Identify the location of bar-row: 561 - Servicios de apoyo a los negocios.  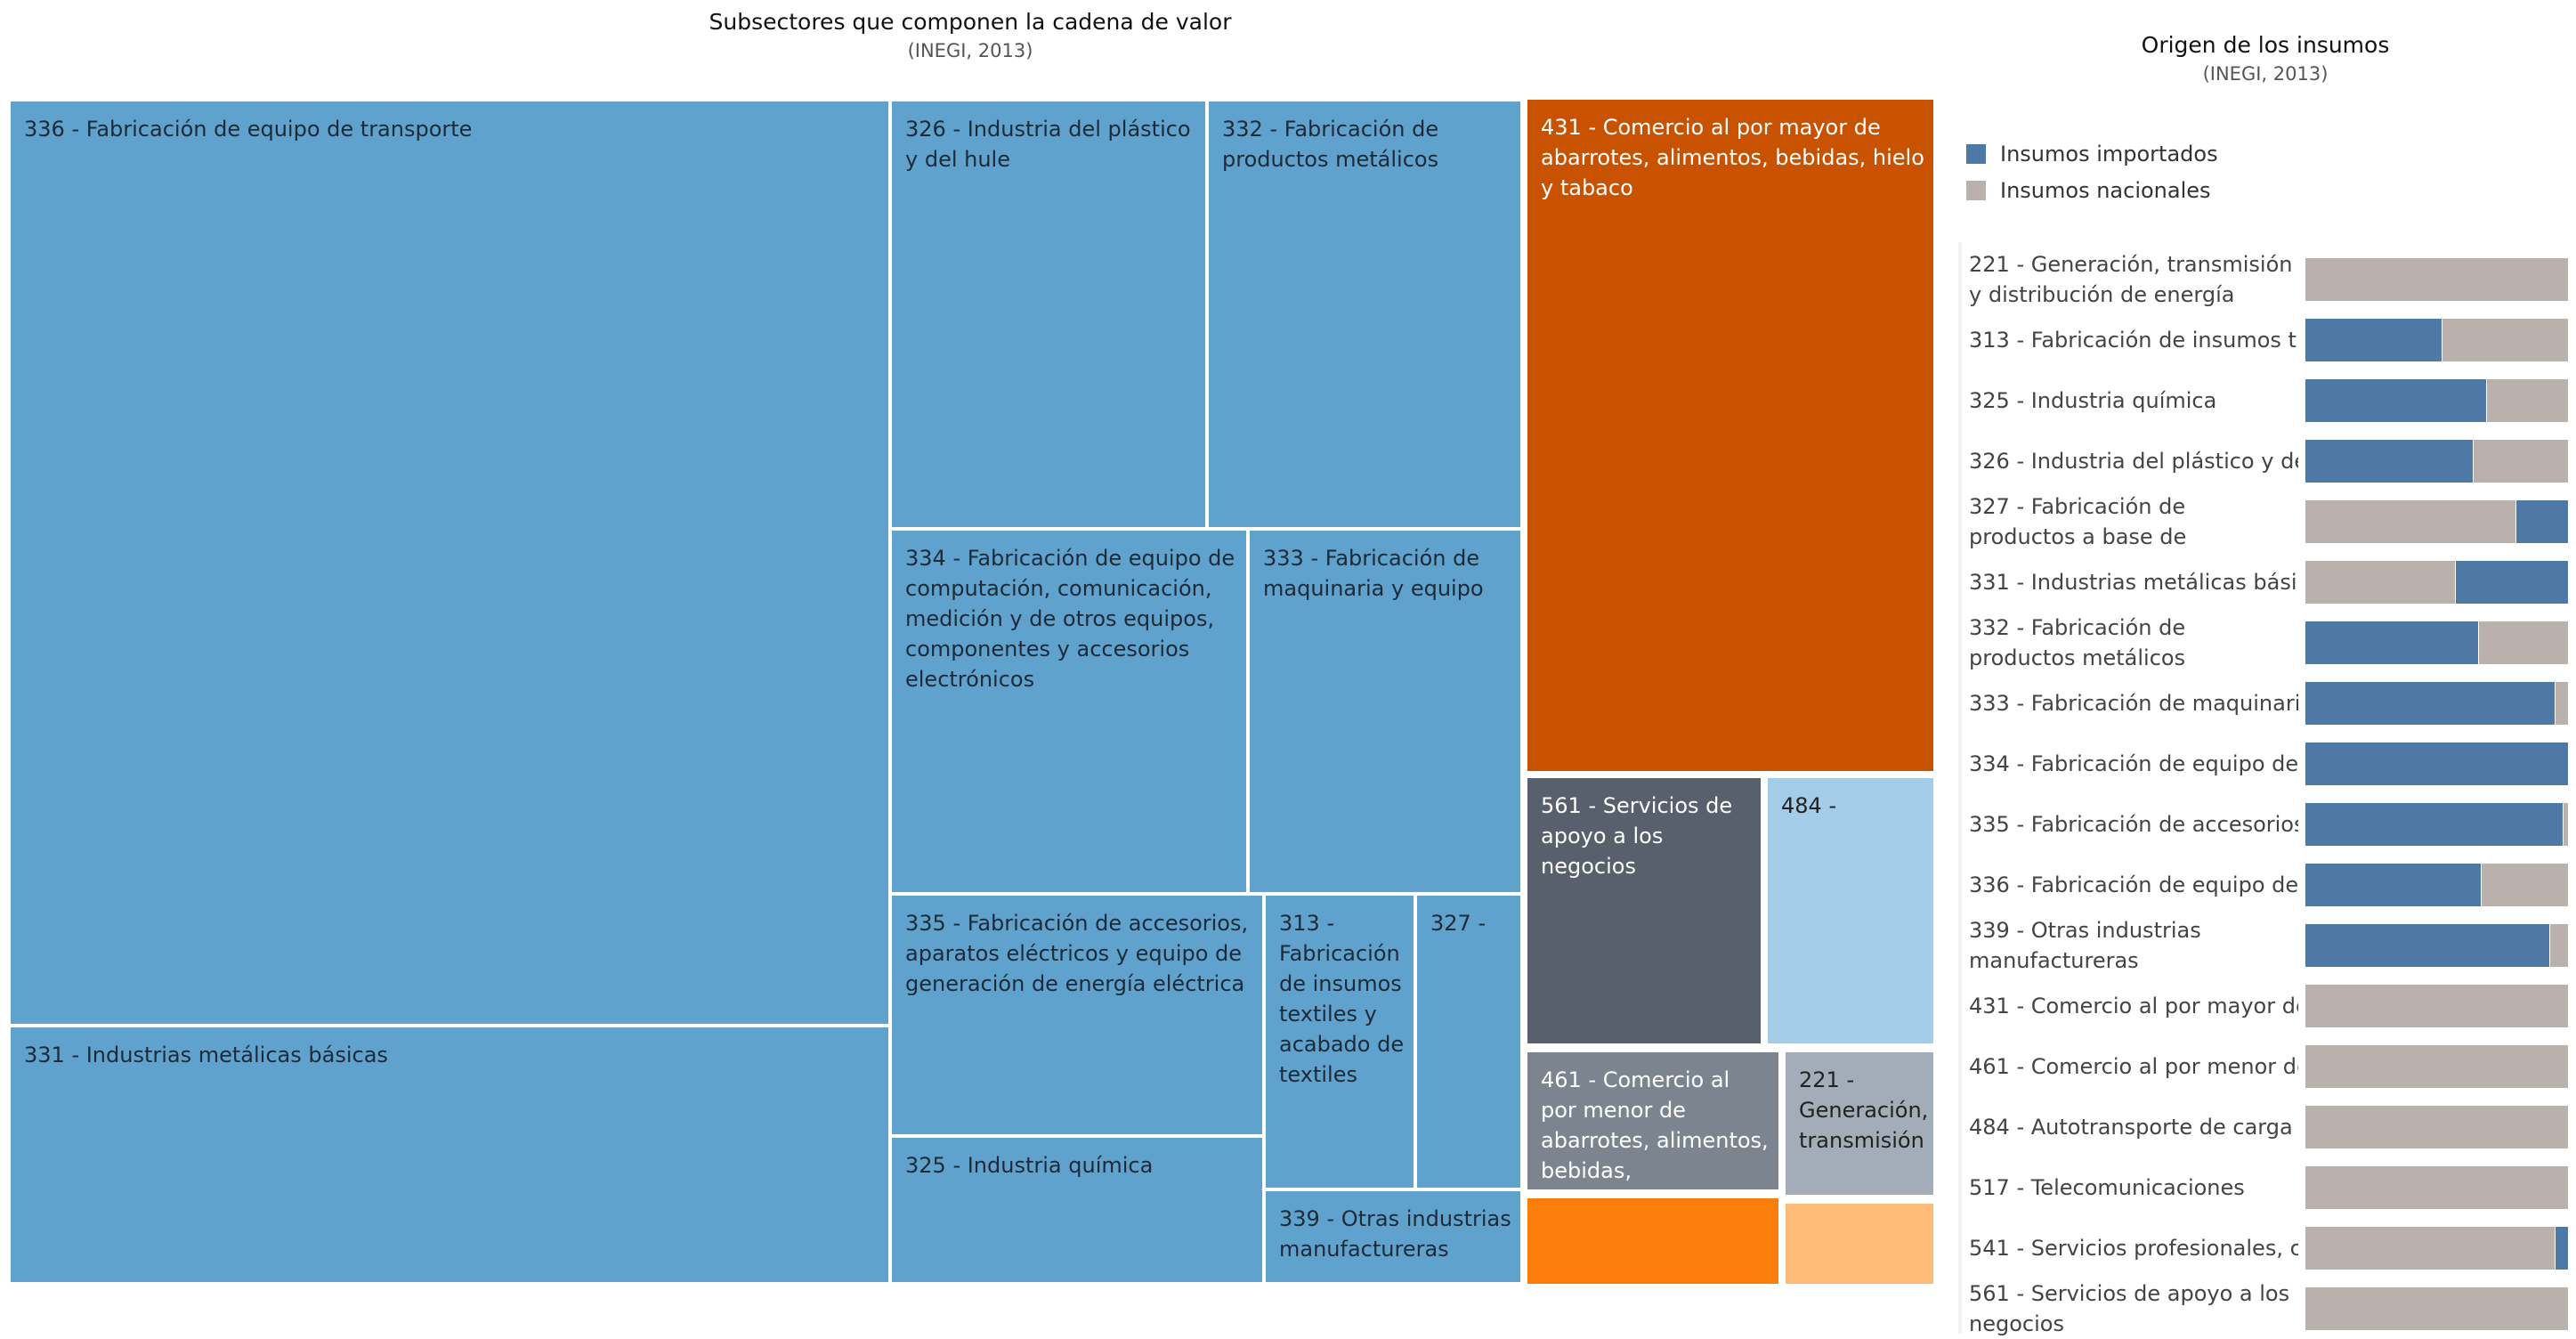
(2265, 1308).